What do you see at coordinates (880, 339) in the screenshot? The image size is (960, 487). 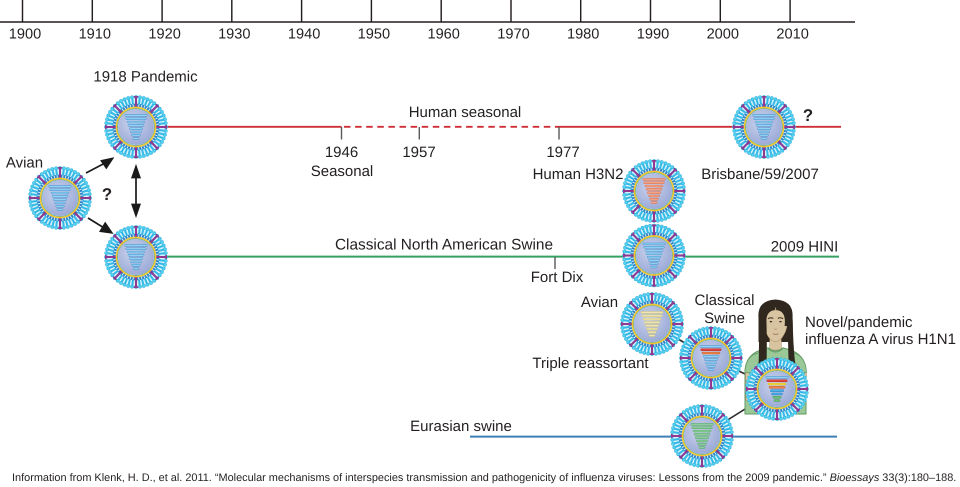 I see `svg-text: influenza A virus H1N1` at bounding box center [880, 339].